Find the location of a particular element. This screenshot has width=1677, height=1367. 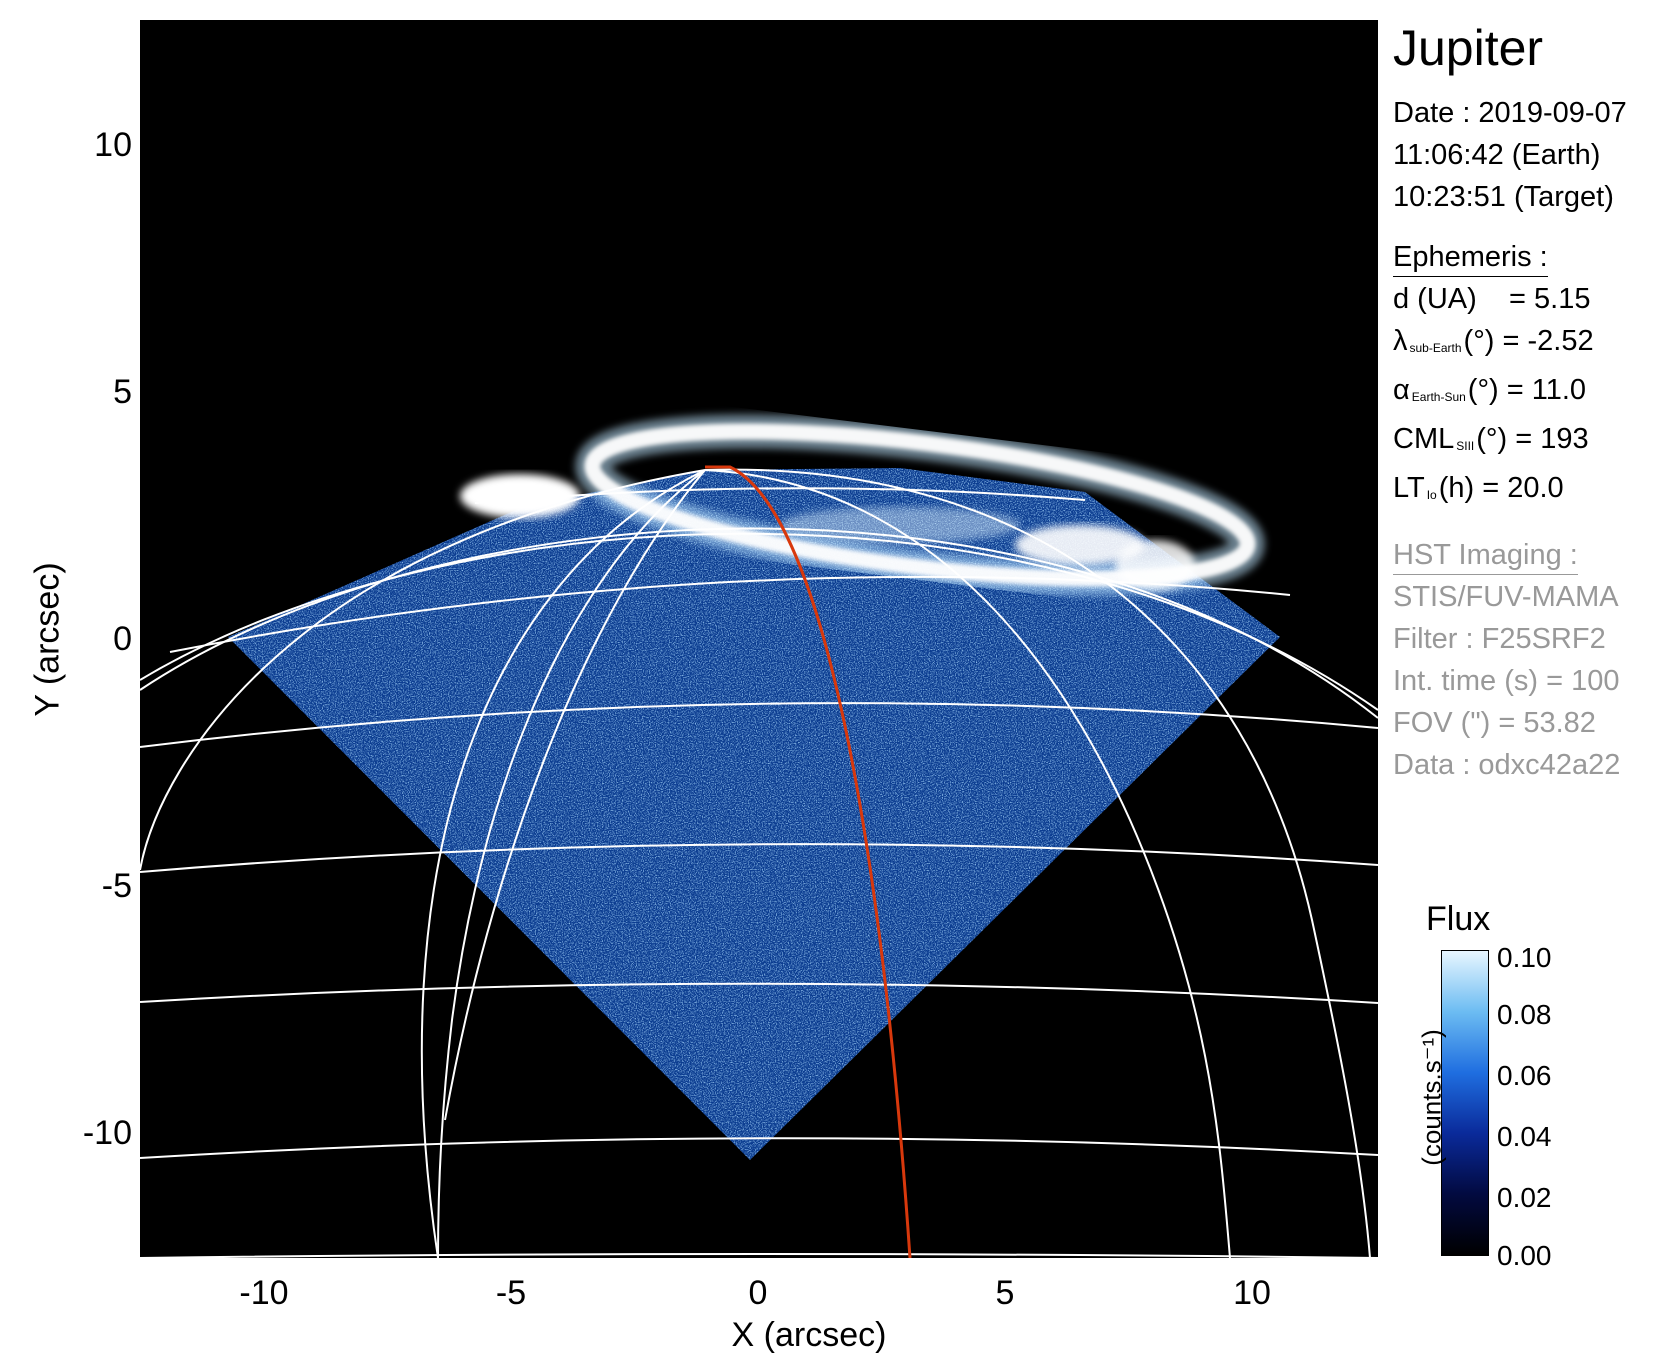

ephemeris-header: Ephemeris : is located at coordinates (1533, 257).